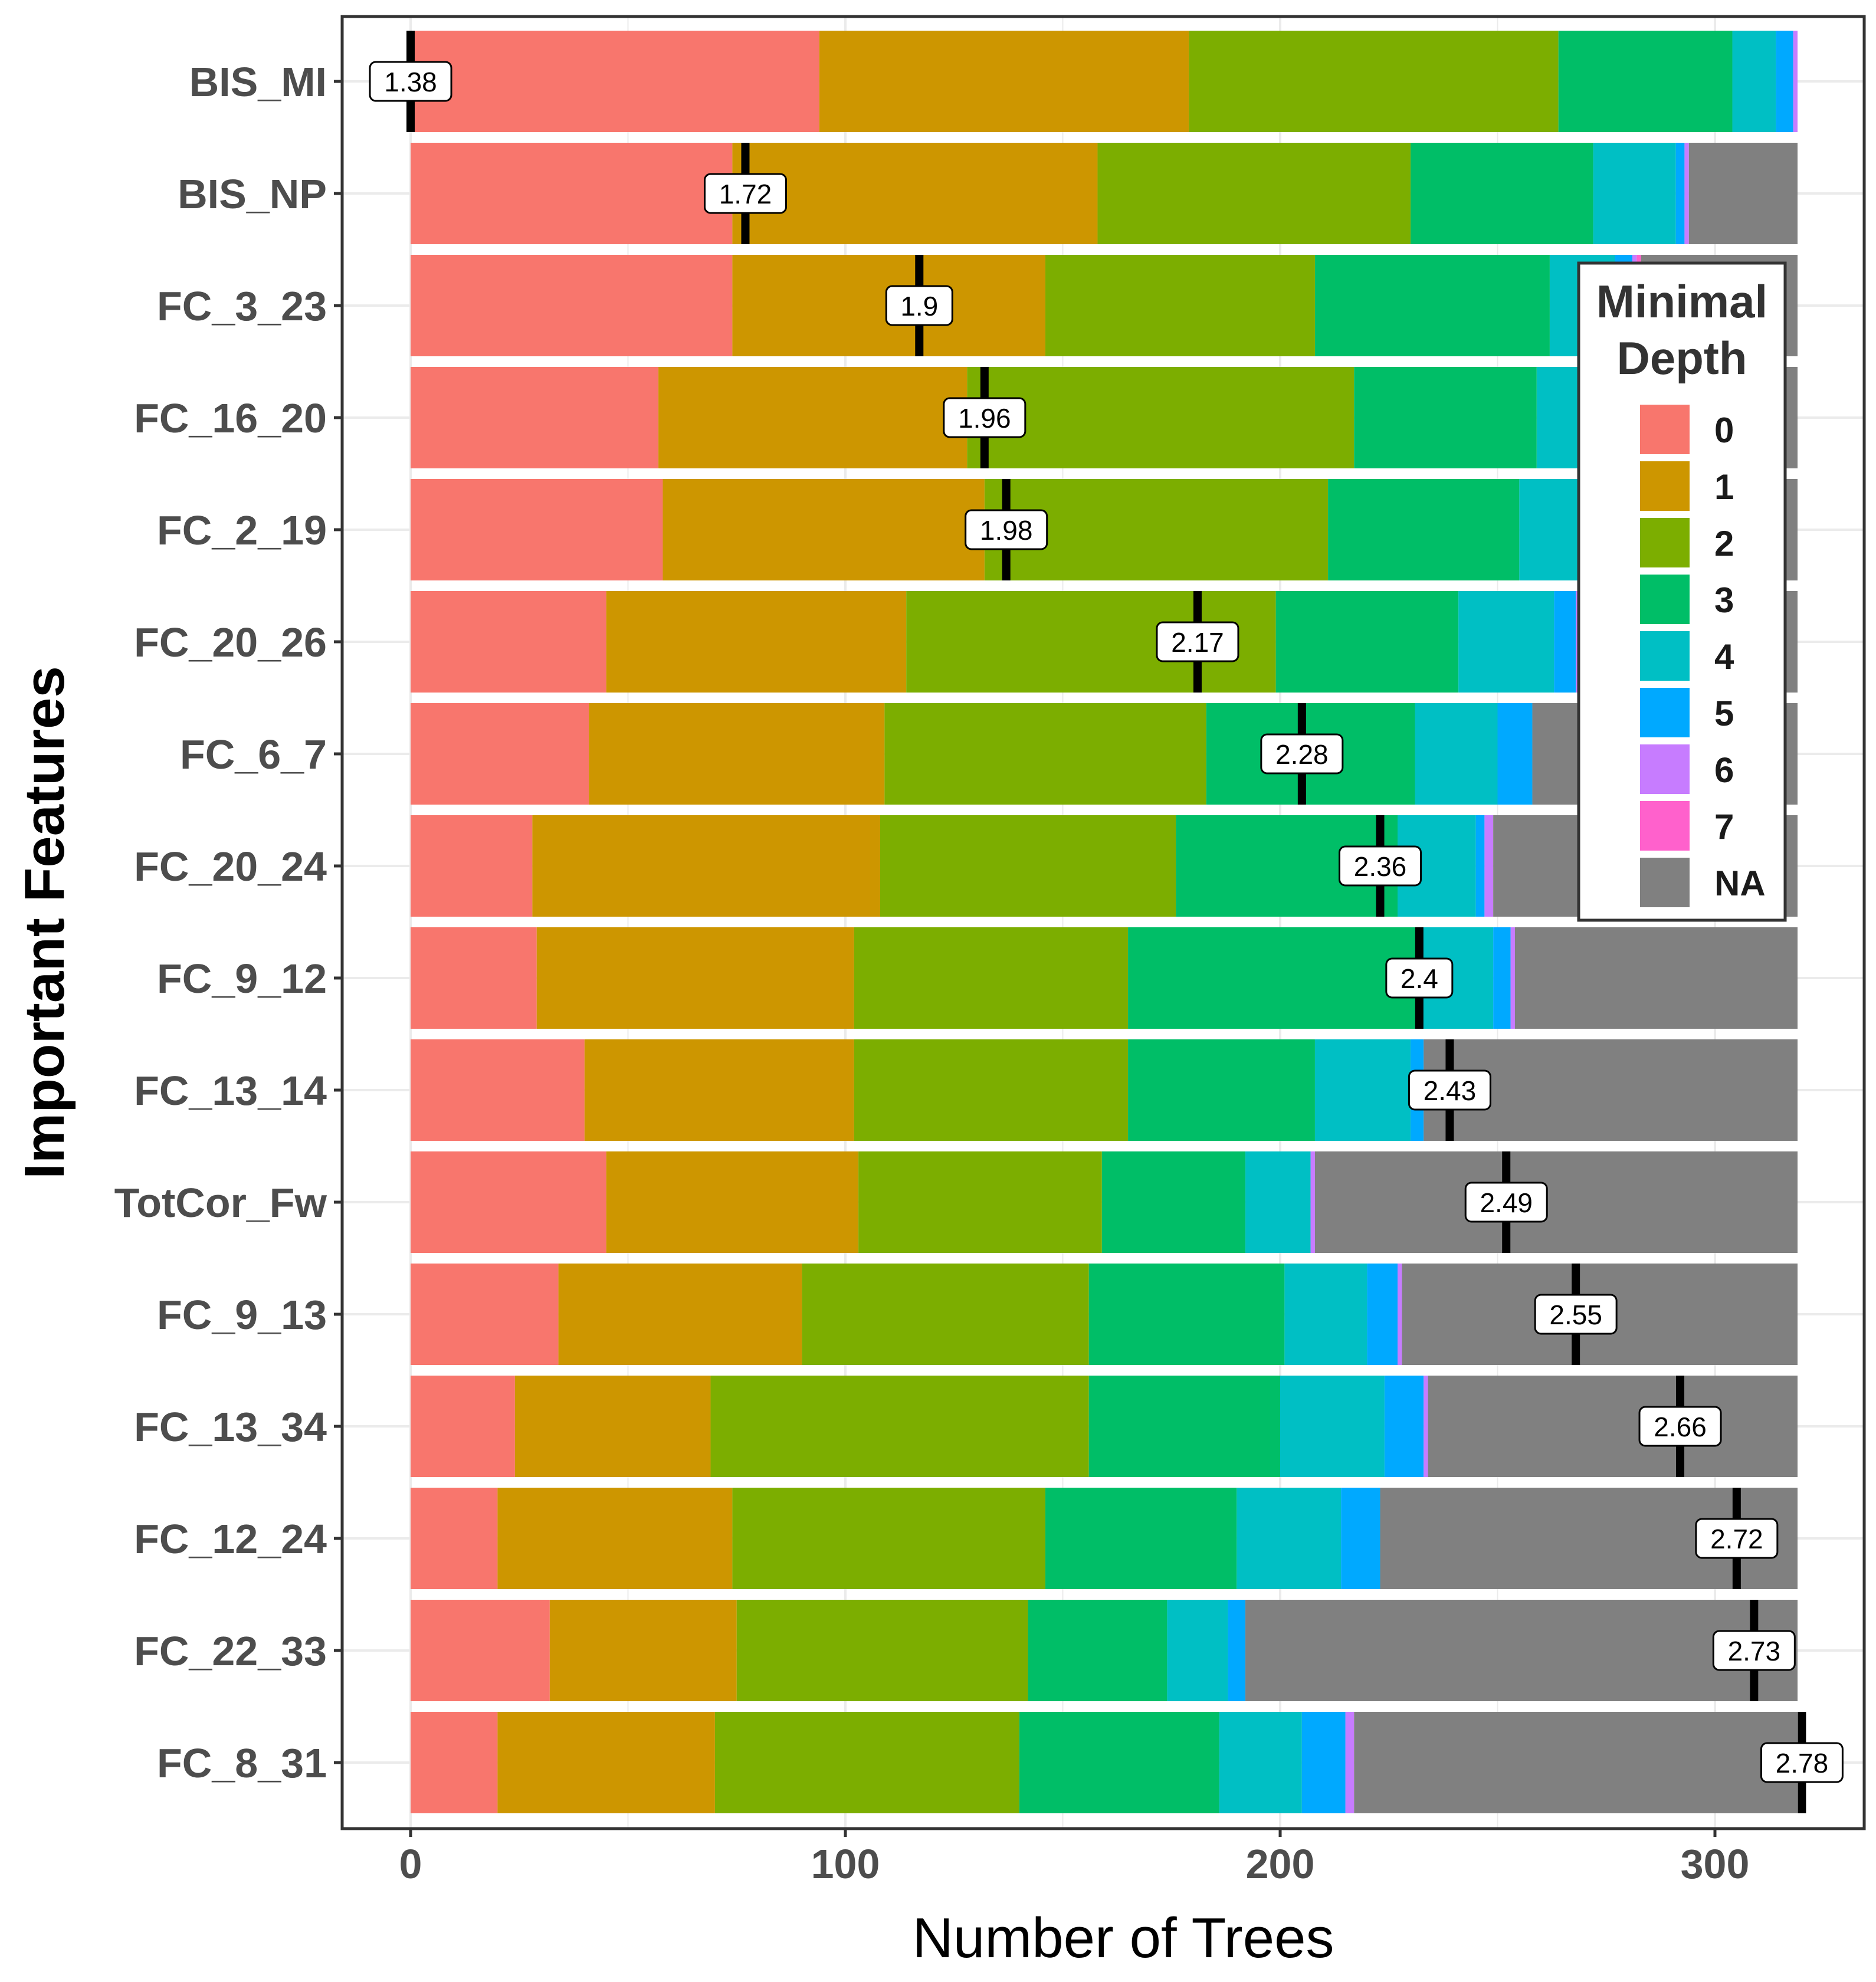  Describe the element at coordinates (1680, 1427) in the screenshot. I see `mean-label-FC_13_34: 2.66` at that location.